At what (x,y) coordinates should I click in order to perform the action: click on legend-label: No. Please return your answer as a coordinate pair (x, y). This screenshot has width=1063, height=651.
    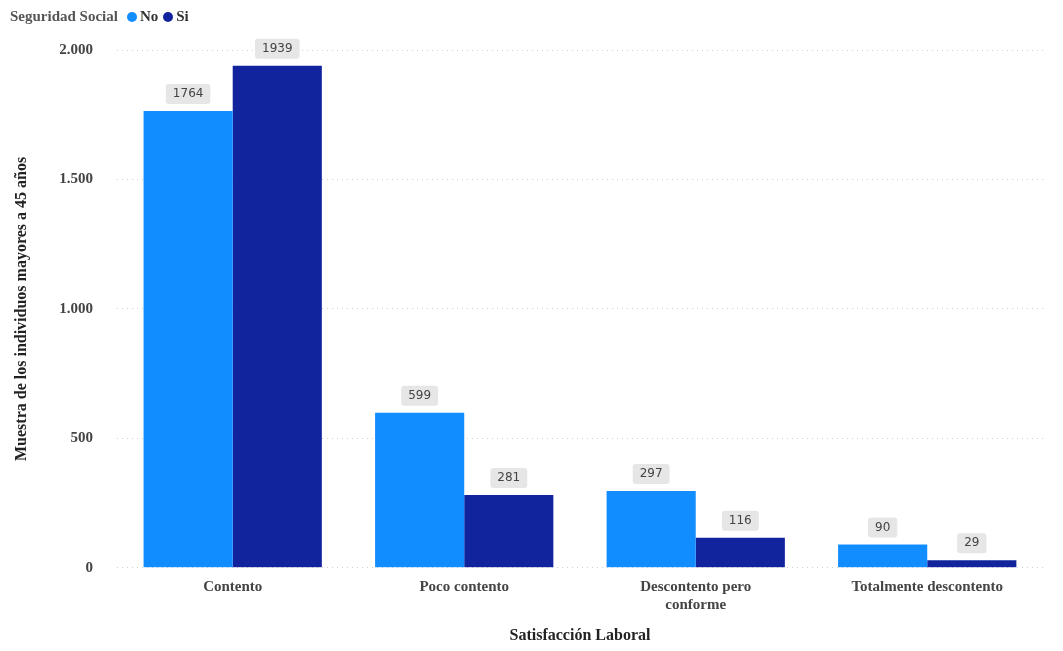
    Looking at the image, I should click on (149, 16).